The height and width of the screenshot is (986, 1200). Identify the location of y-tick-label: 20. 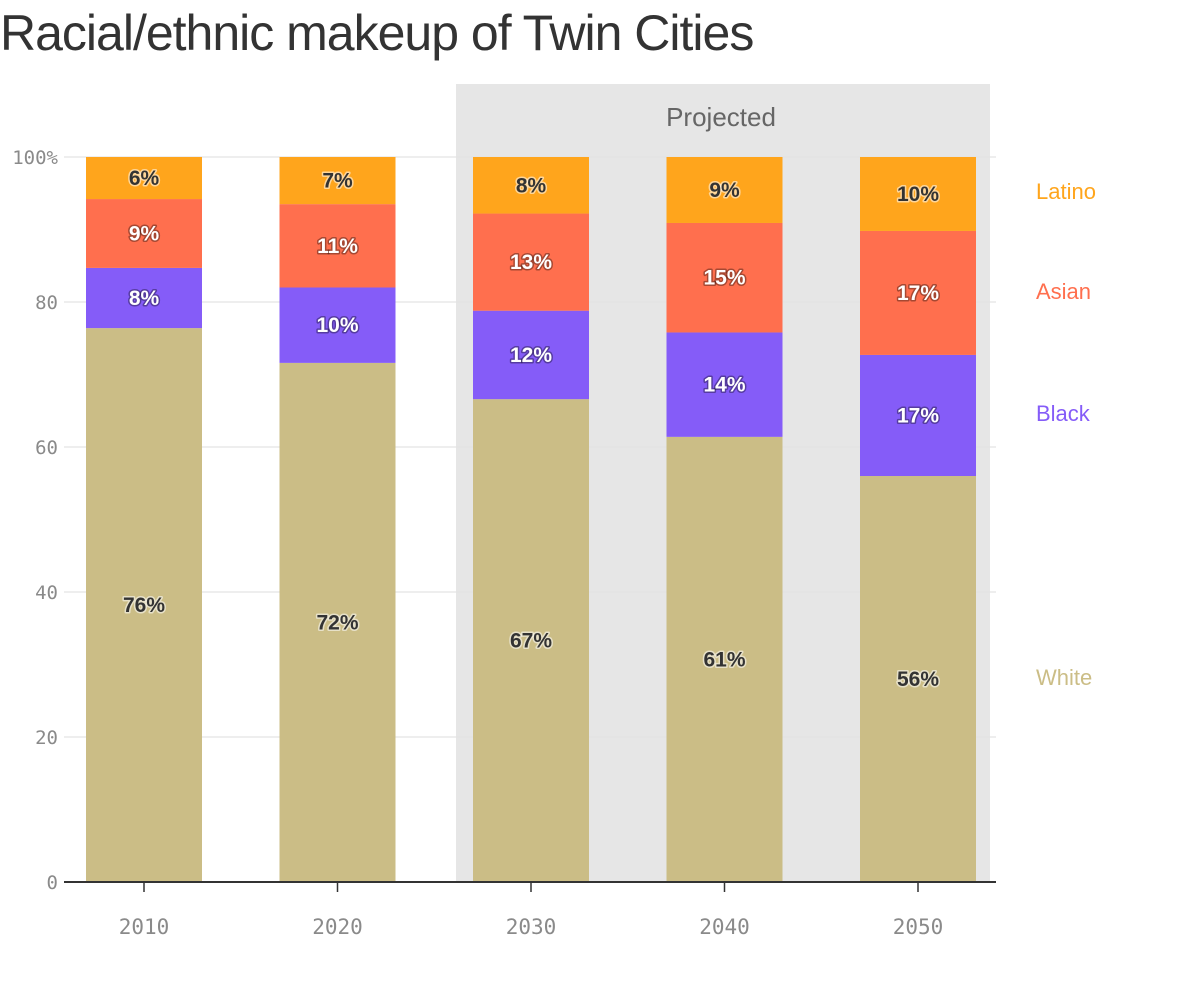
(46, 738).